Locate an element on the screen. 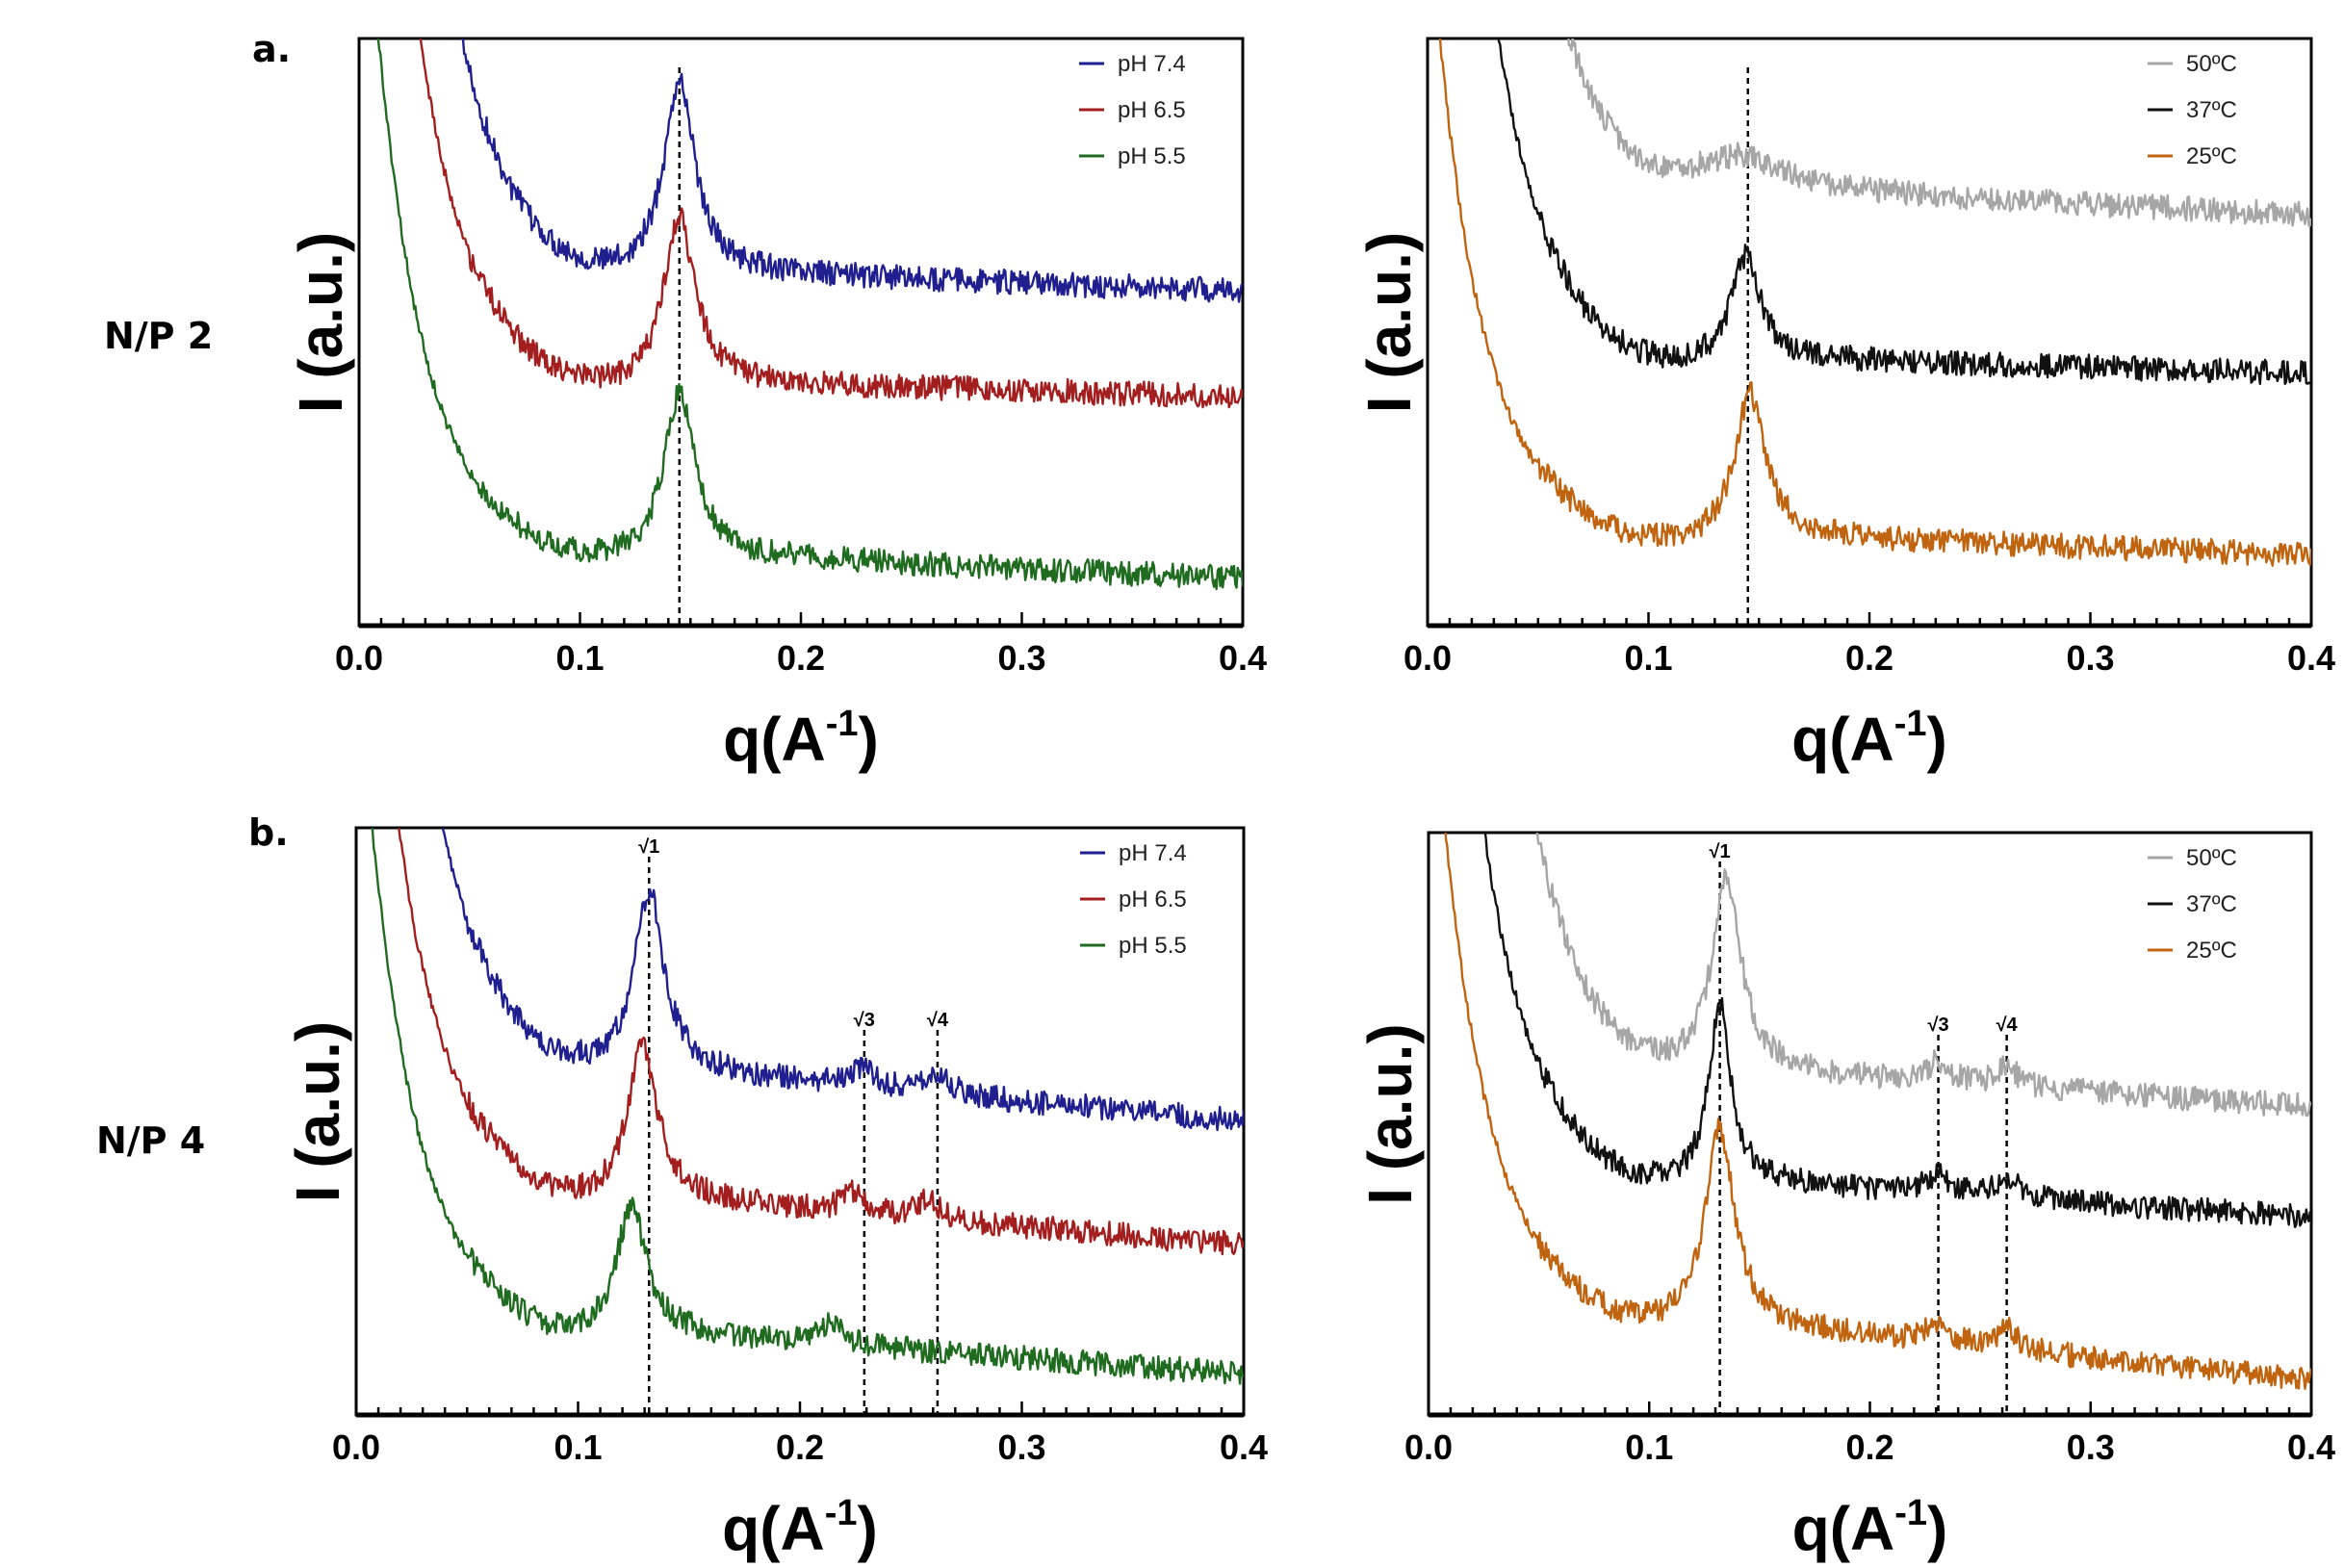  row-label-np2: N/P 2 is located at coordinates (158, 336).